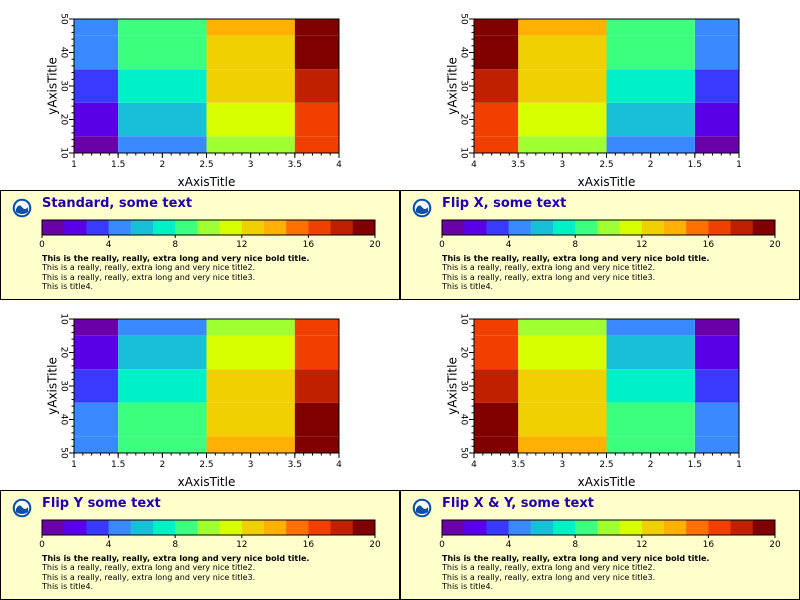 Image resolution: width=800 pixels, height=600 pixels. What do you see at coordinates (709, 245) in the screenshot?
I see `colorbar-tick-label: 16` at bounding box center [709, 245].